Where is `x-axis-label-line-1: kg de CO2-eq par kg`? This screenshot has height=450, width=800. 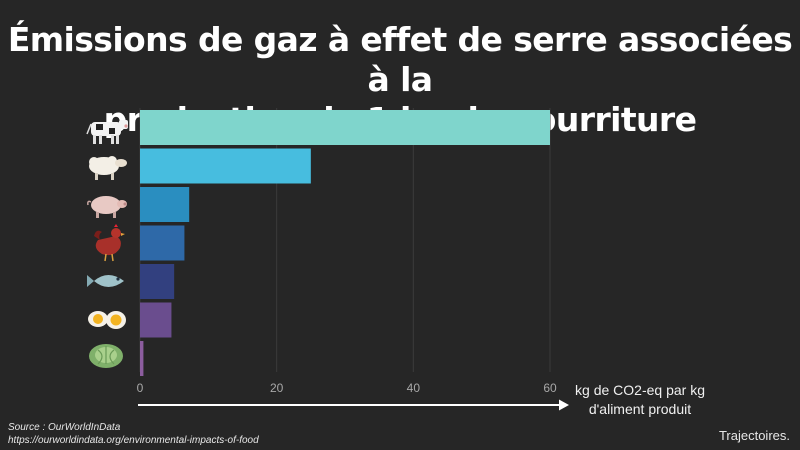
x-axis-label-line-1: kg de CO2-eq par kg is located at coordinates (640, 390).